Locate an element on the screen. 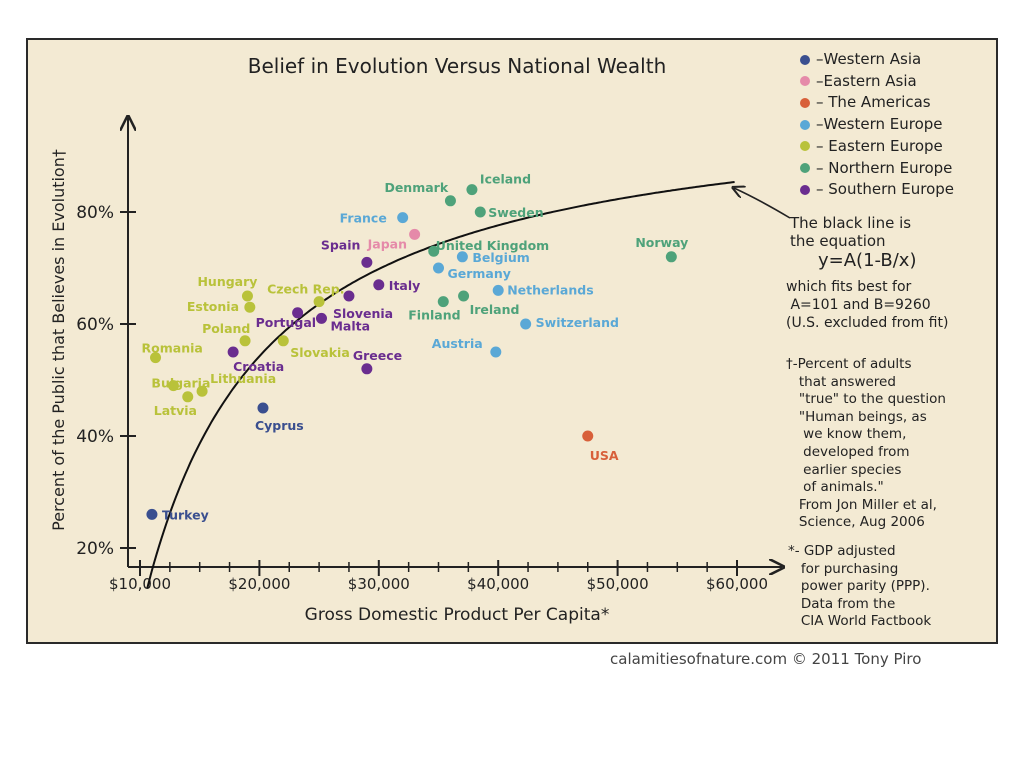 The height and width of the screenshot is (768, 1024). point-label: Slovenia is located at coordinates (363, 313).